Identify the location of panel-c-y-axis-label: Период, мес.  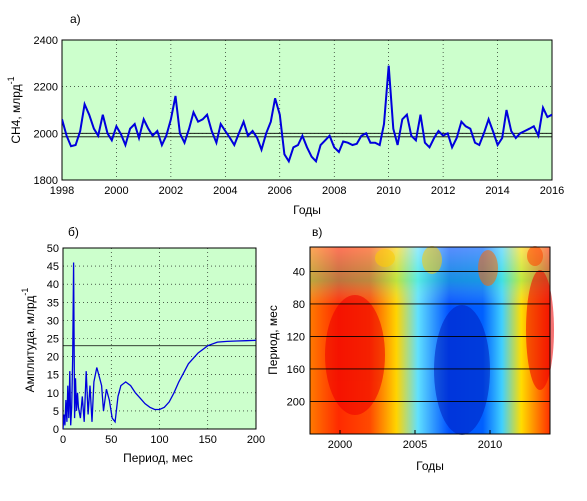
(273, 340).